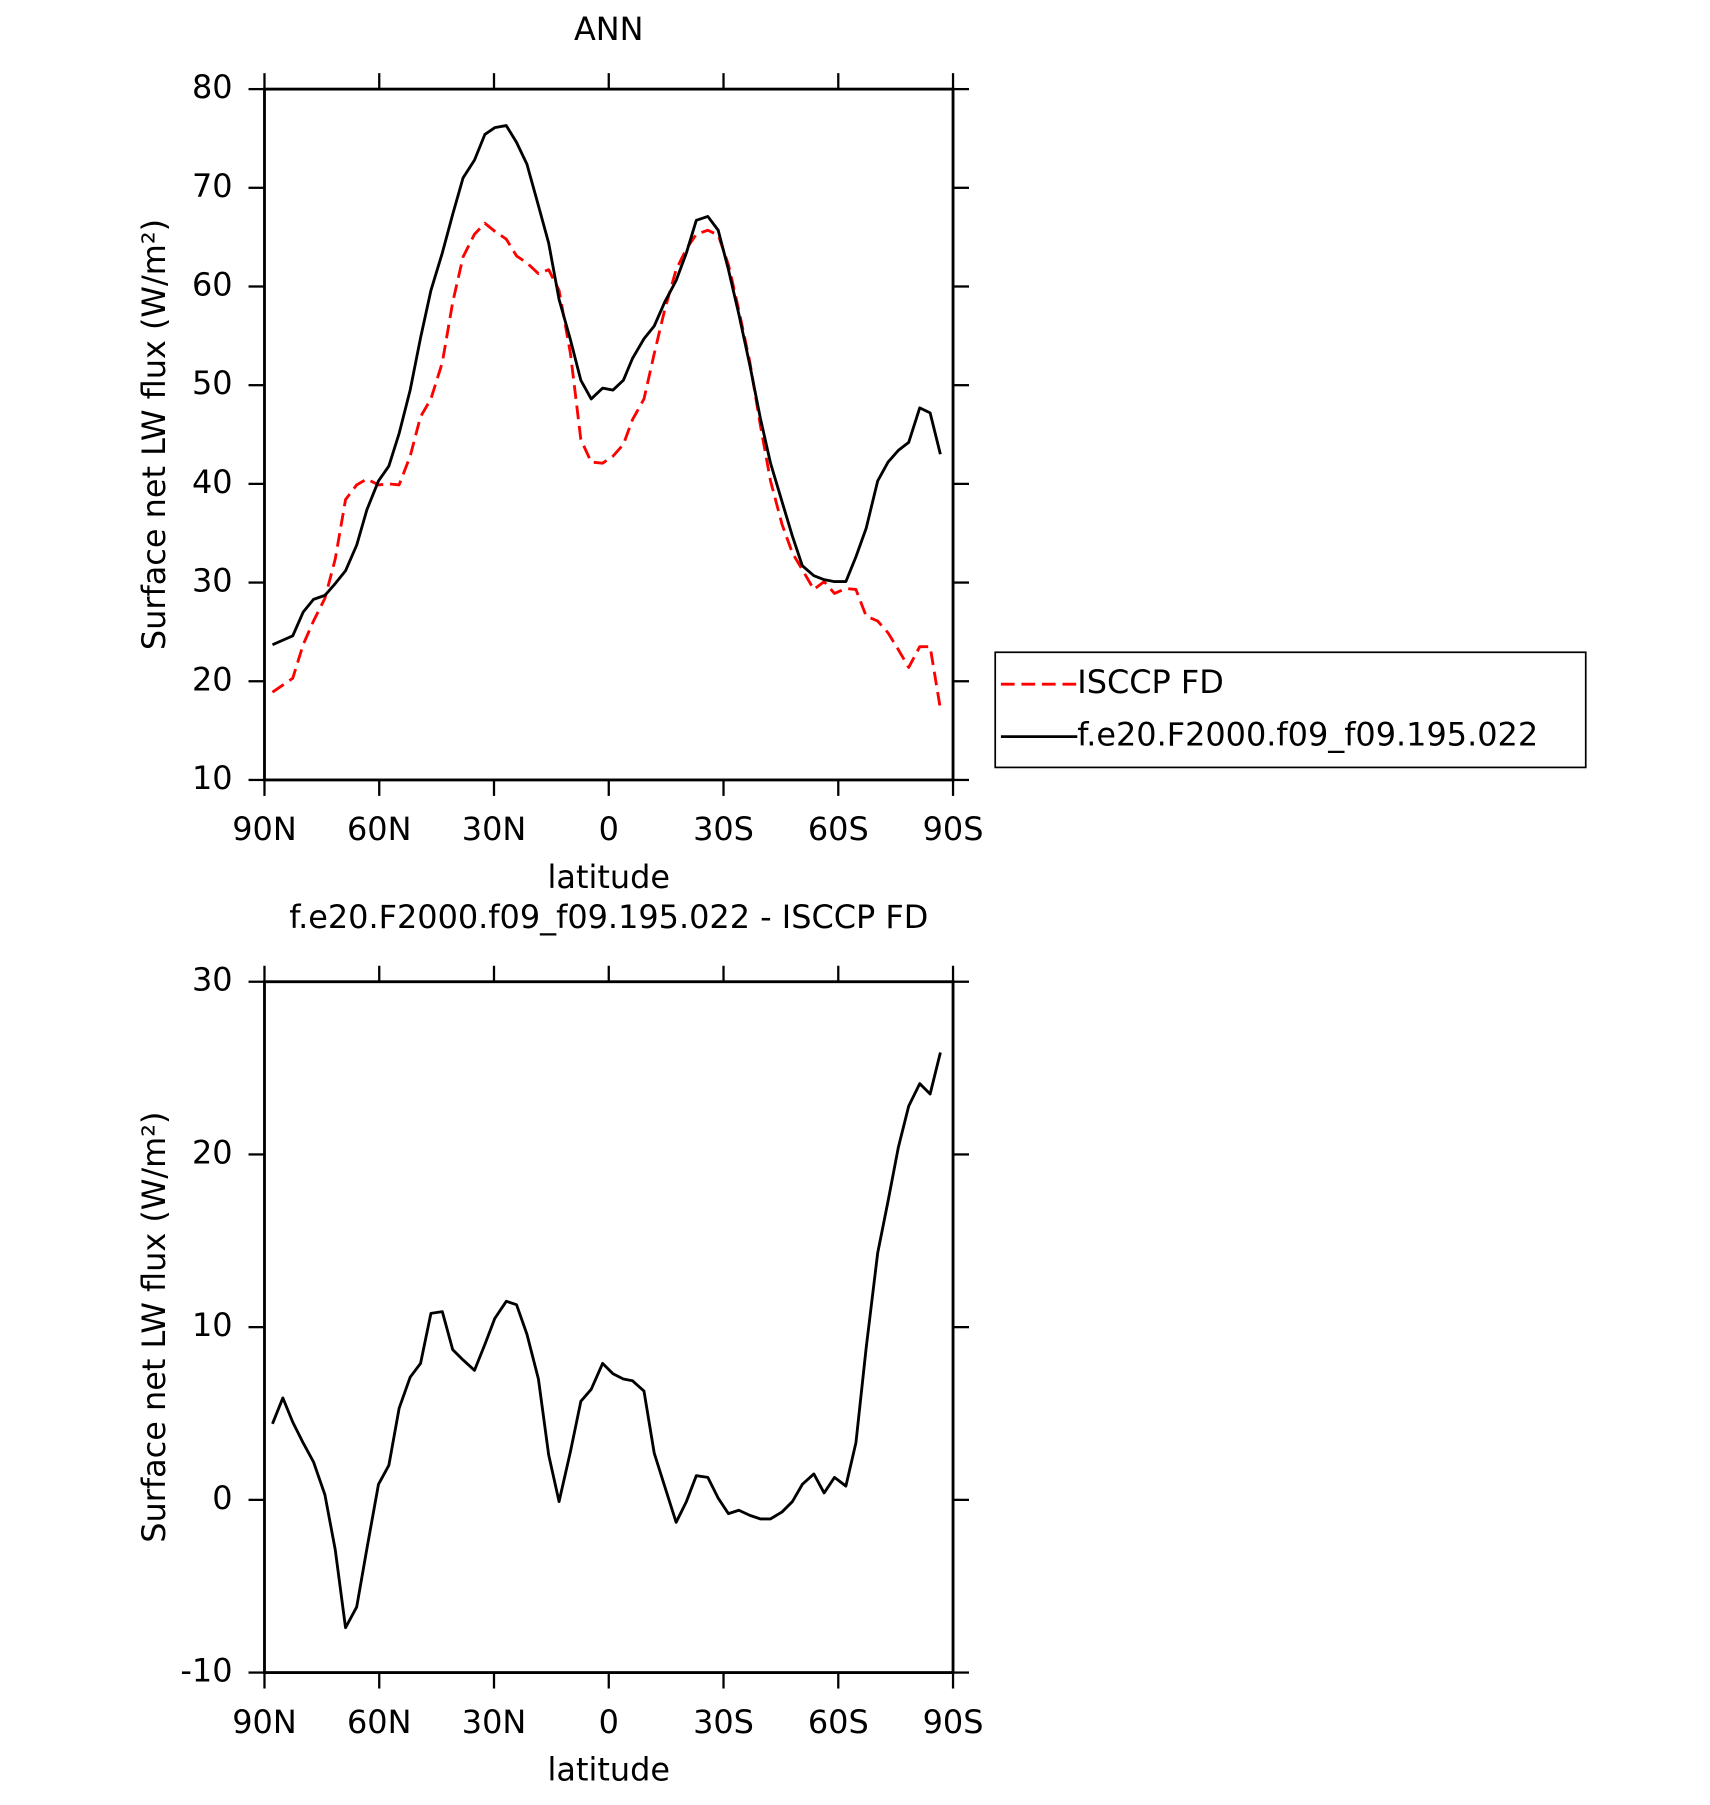  Describe the element at coordinates (206, 1671) in the screenshot. I see `y-tick-label: -10` at that location.